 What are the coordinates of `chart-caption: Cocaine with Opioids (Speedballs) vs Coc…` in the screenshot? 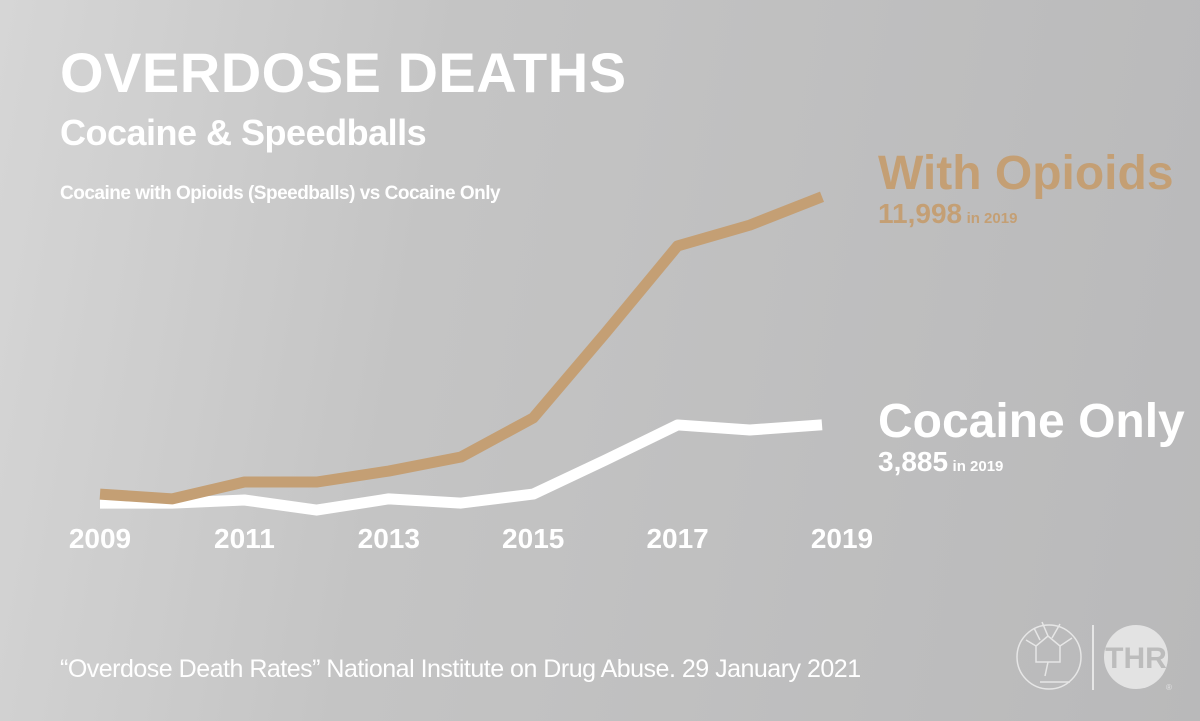 It's located at (280, 193).